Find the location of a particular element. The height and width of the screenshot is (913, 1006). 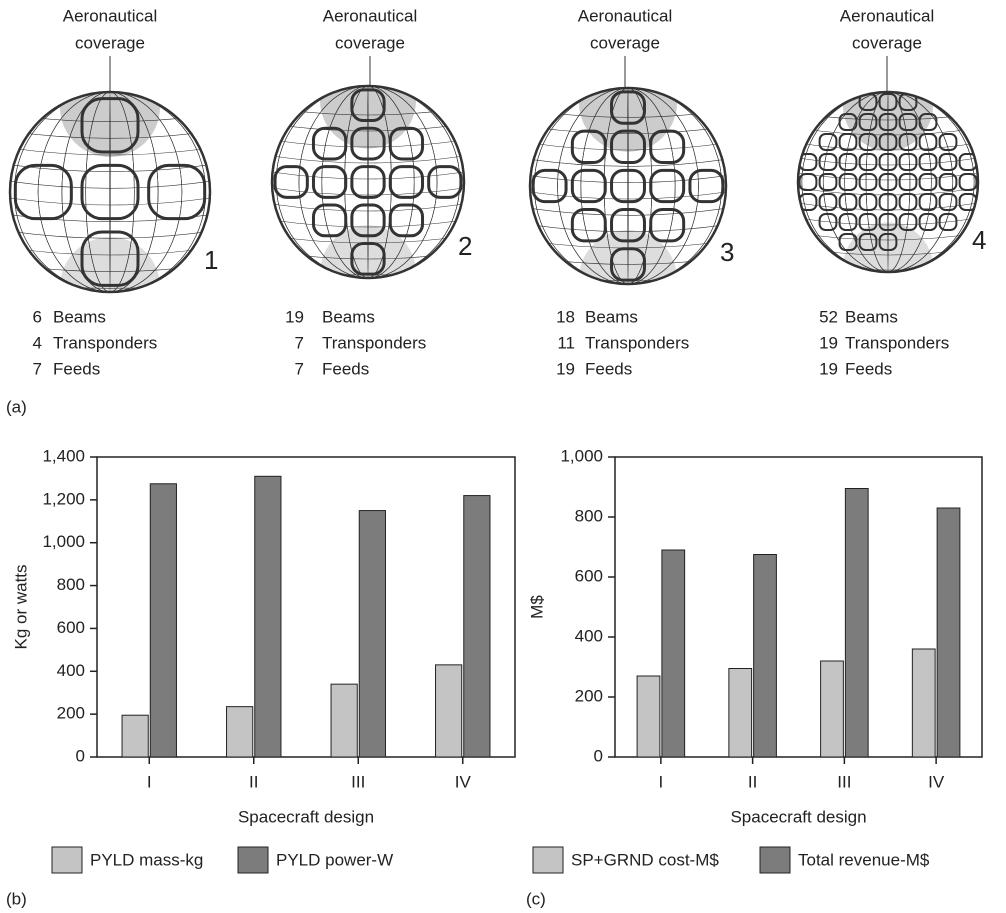

y-tick-label: 1,400 is located at coordinates (63, 455).